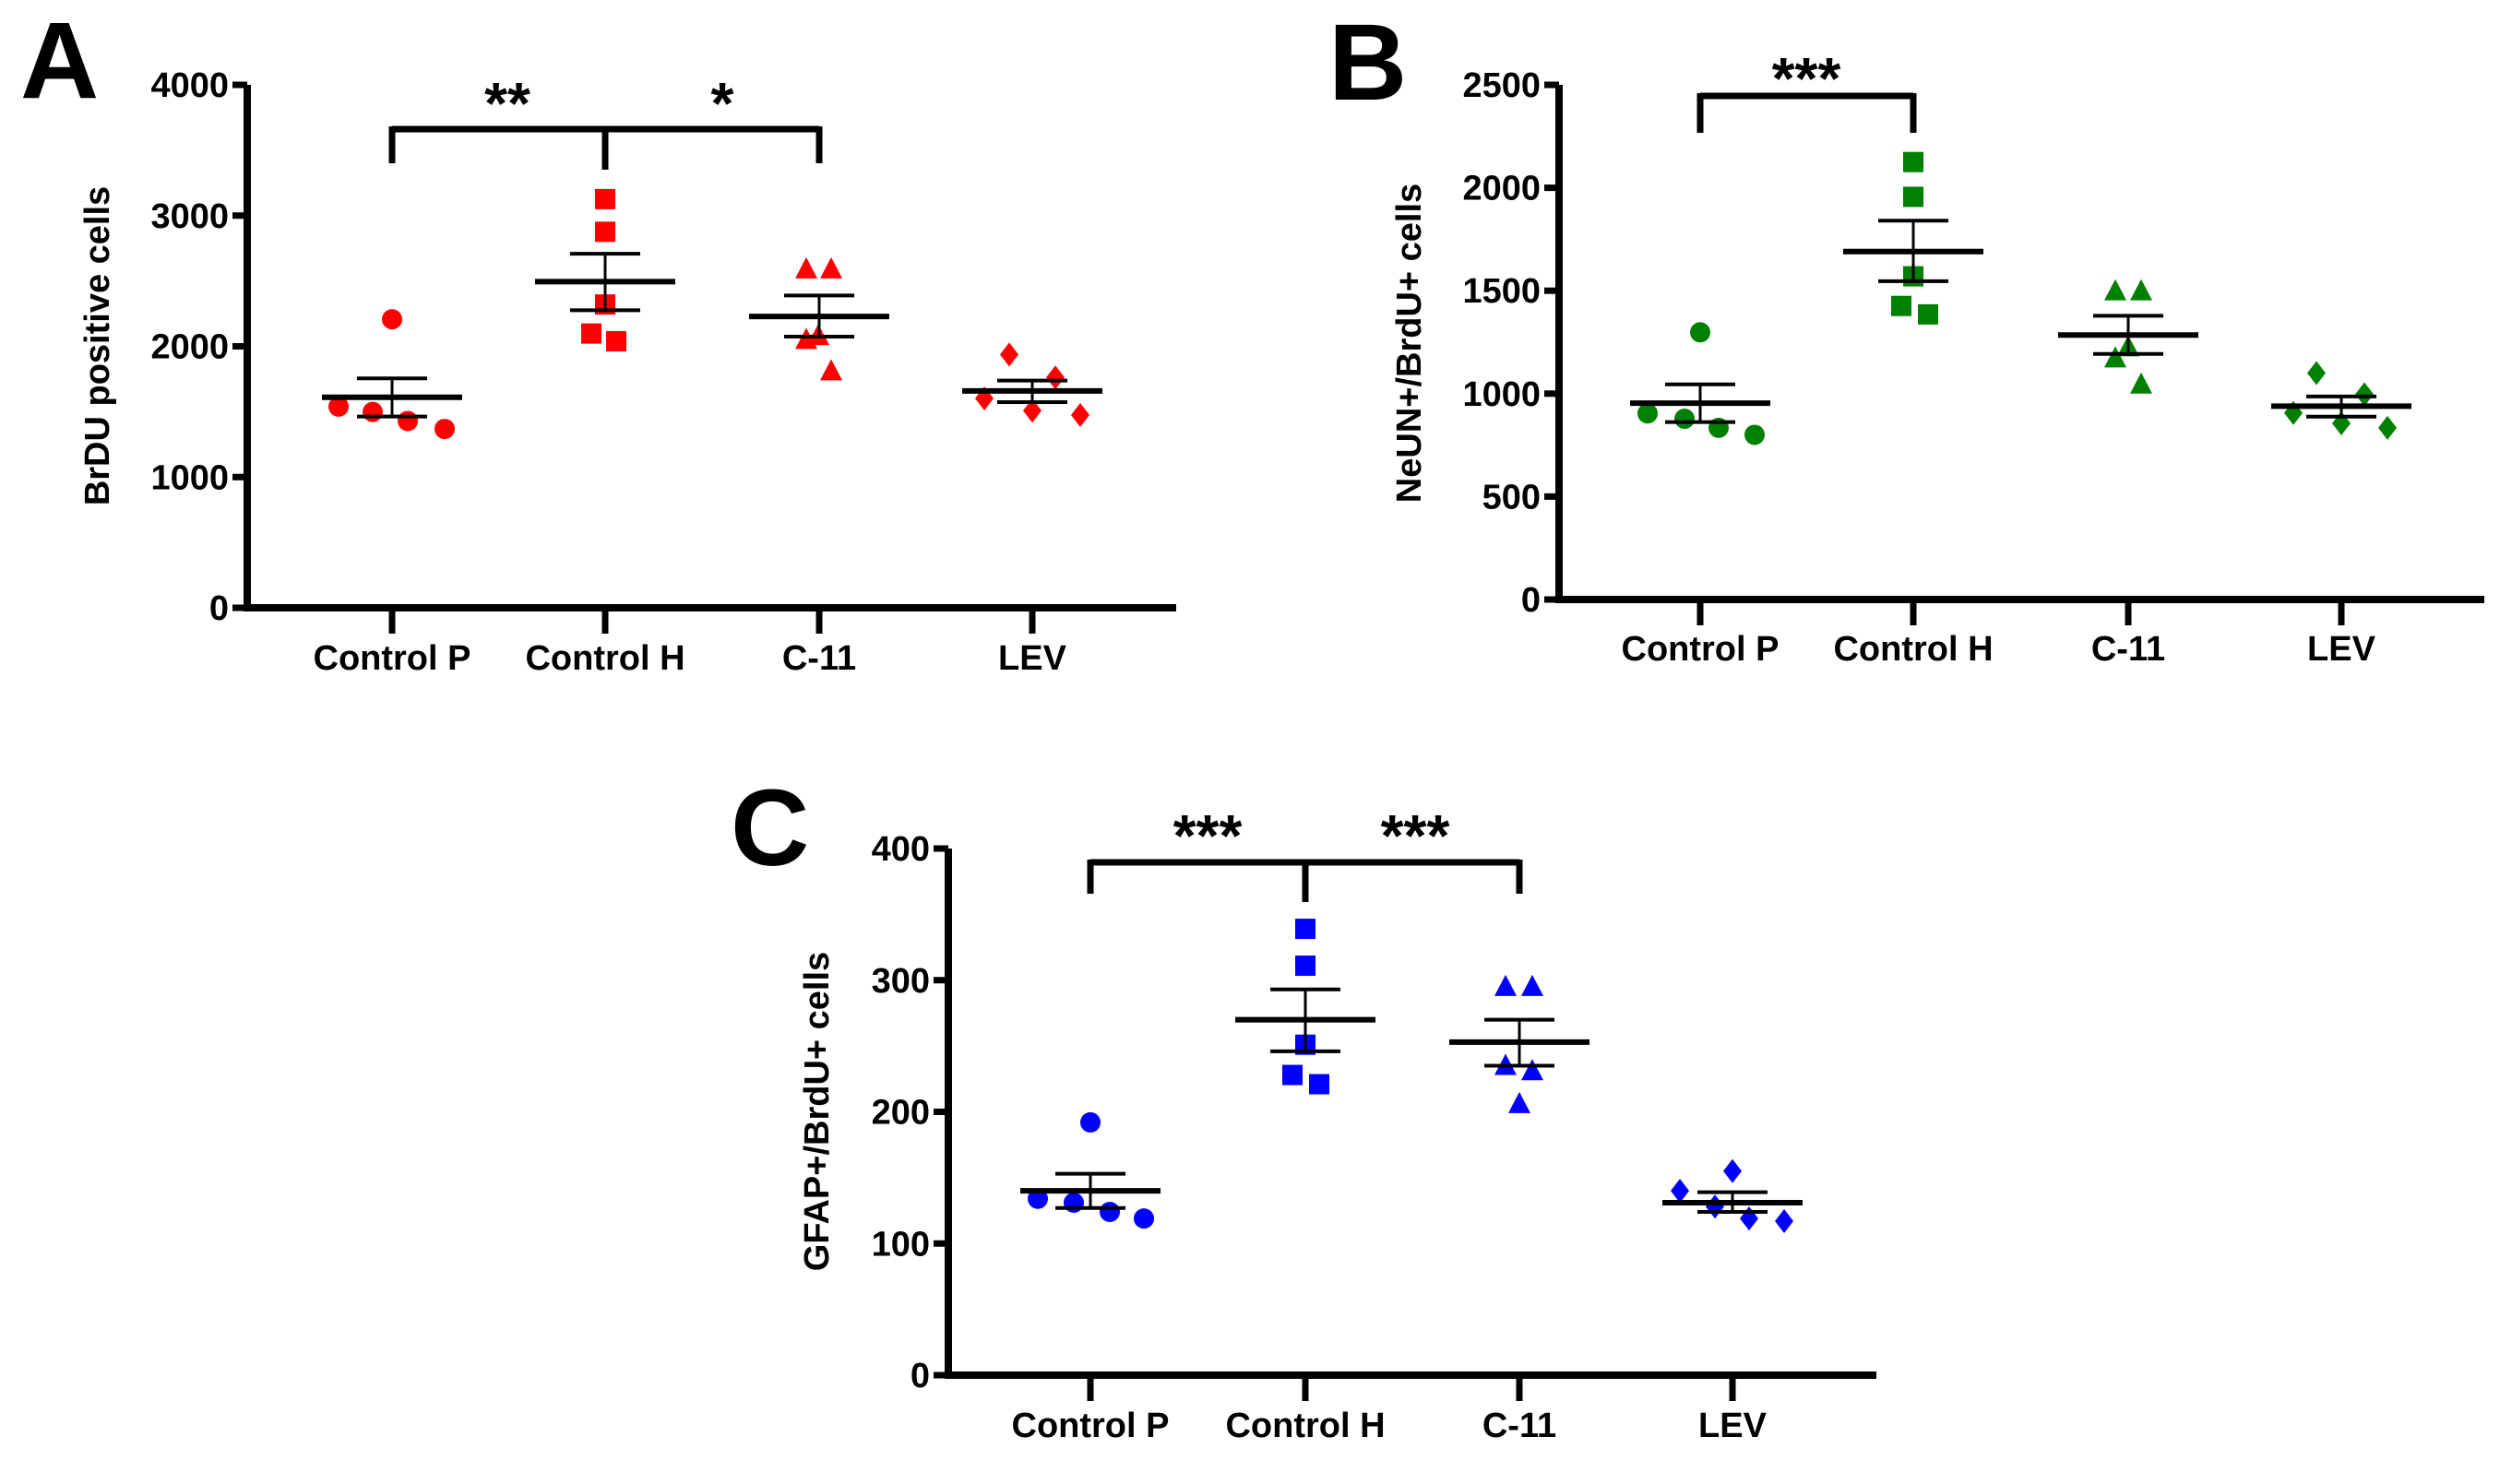 The image size is (2500, 1484). What do you see at coordinates (98, 345) in the screenshot?
I see `y-axis-label: BrDU positive cells` at bounding box center [98, 345].